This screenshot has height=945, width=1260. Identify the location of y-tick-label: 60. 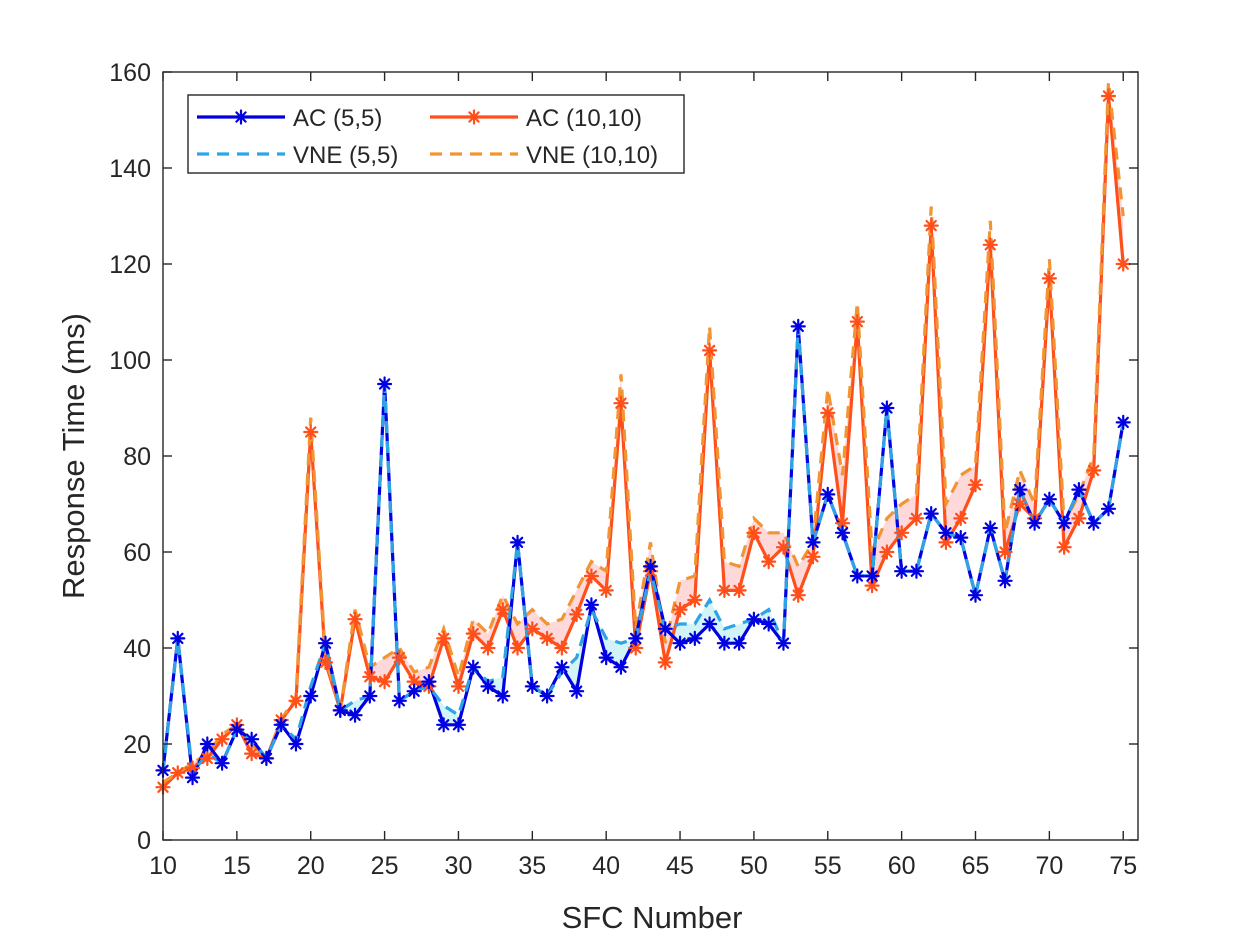
(137, 553).